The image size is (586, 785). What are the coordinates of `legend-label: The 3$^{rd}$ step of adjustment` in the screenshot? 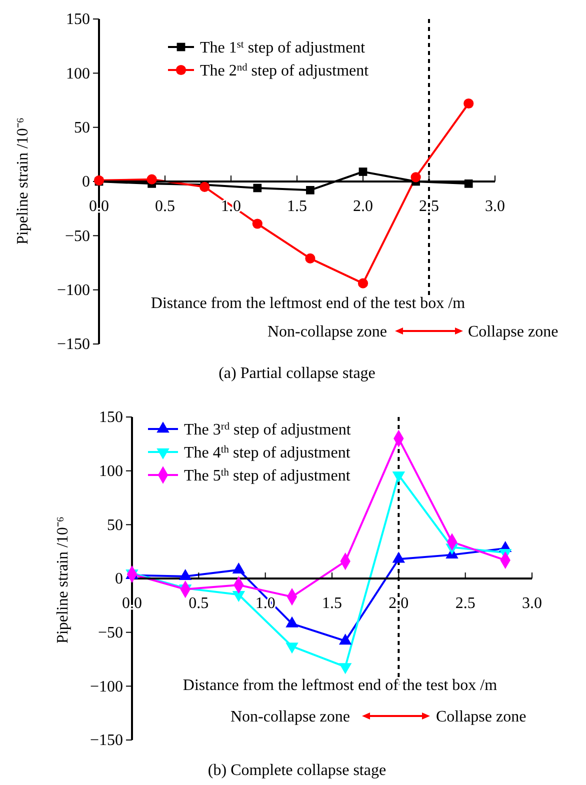 It's located at (268, 430).